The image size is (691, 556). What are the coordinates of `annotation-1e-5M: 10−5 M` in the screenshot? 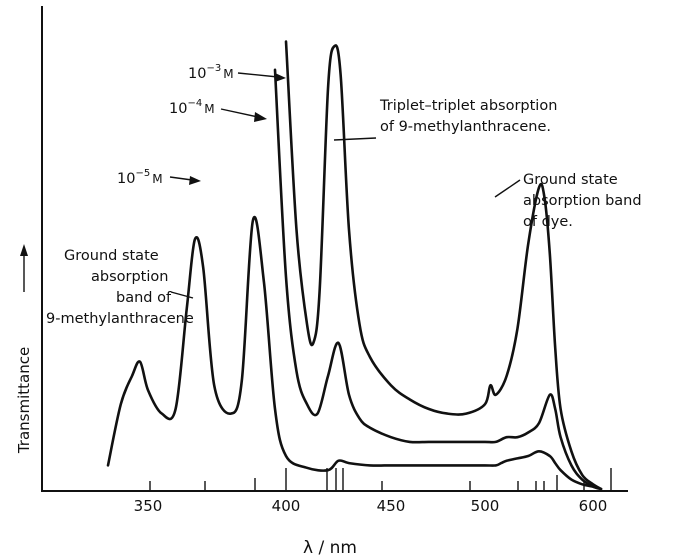 It's located at (159, 177).